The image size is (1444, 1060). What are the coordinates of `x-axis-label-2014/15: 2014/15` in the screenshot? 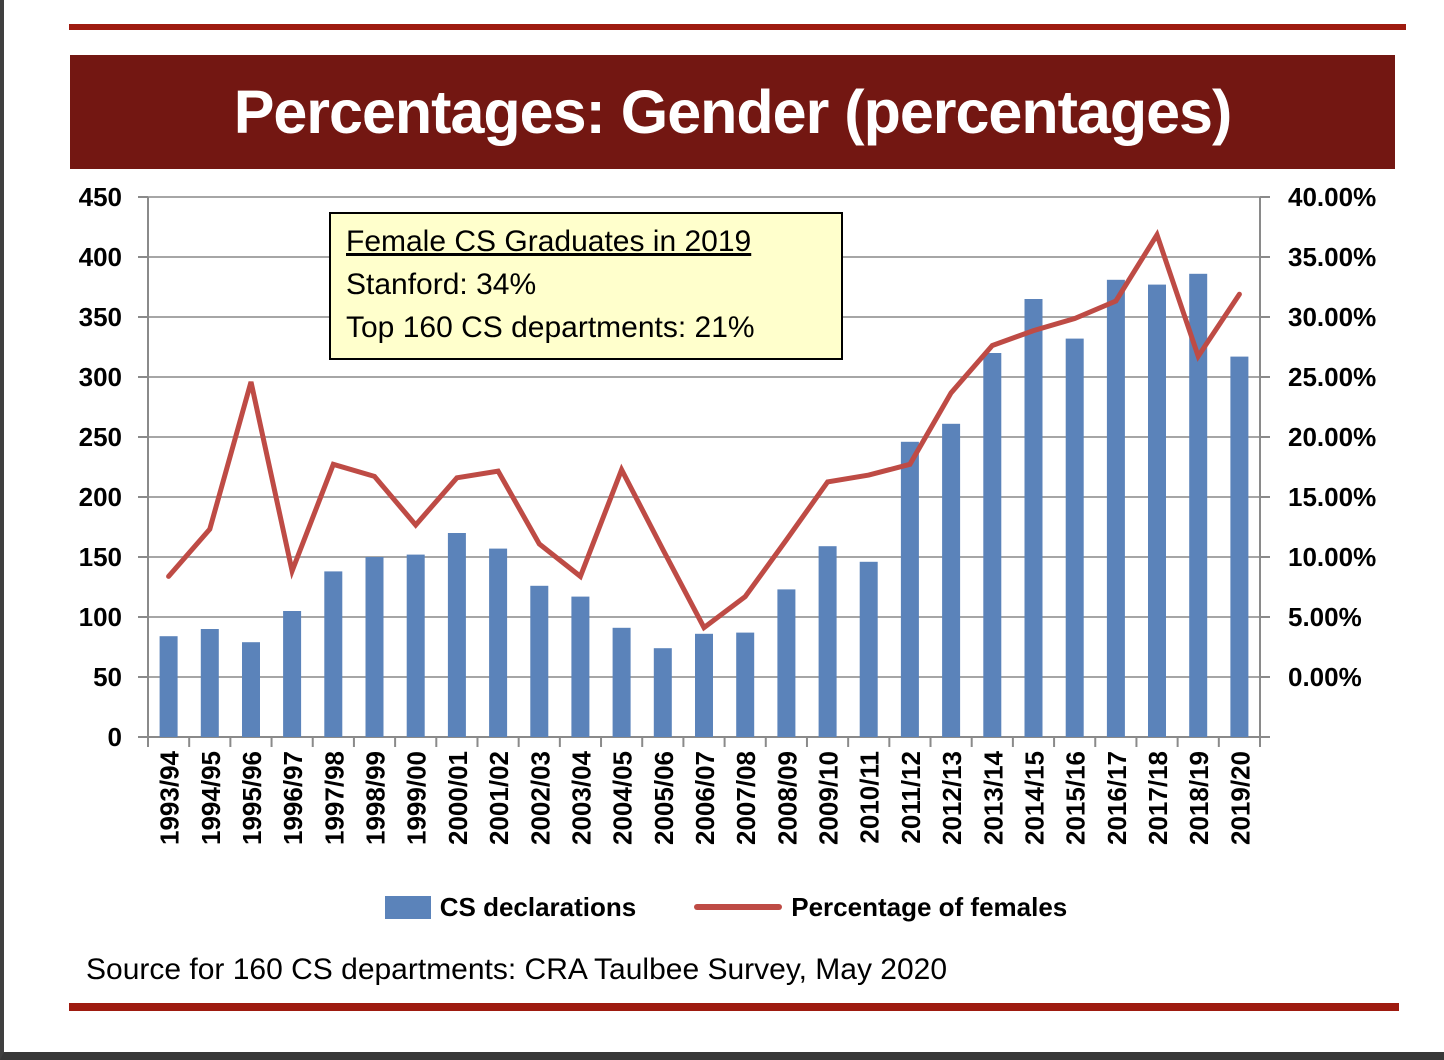 It's located at (1034, 798).